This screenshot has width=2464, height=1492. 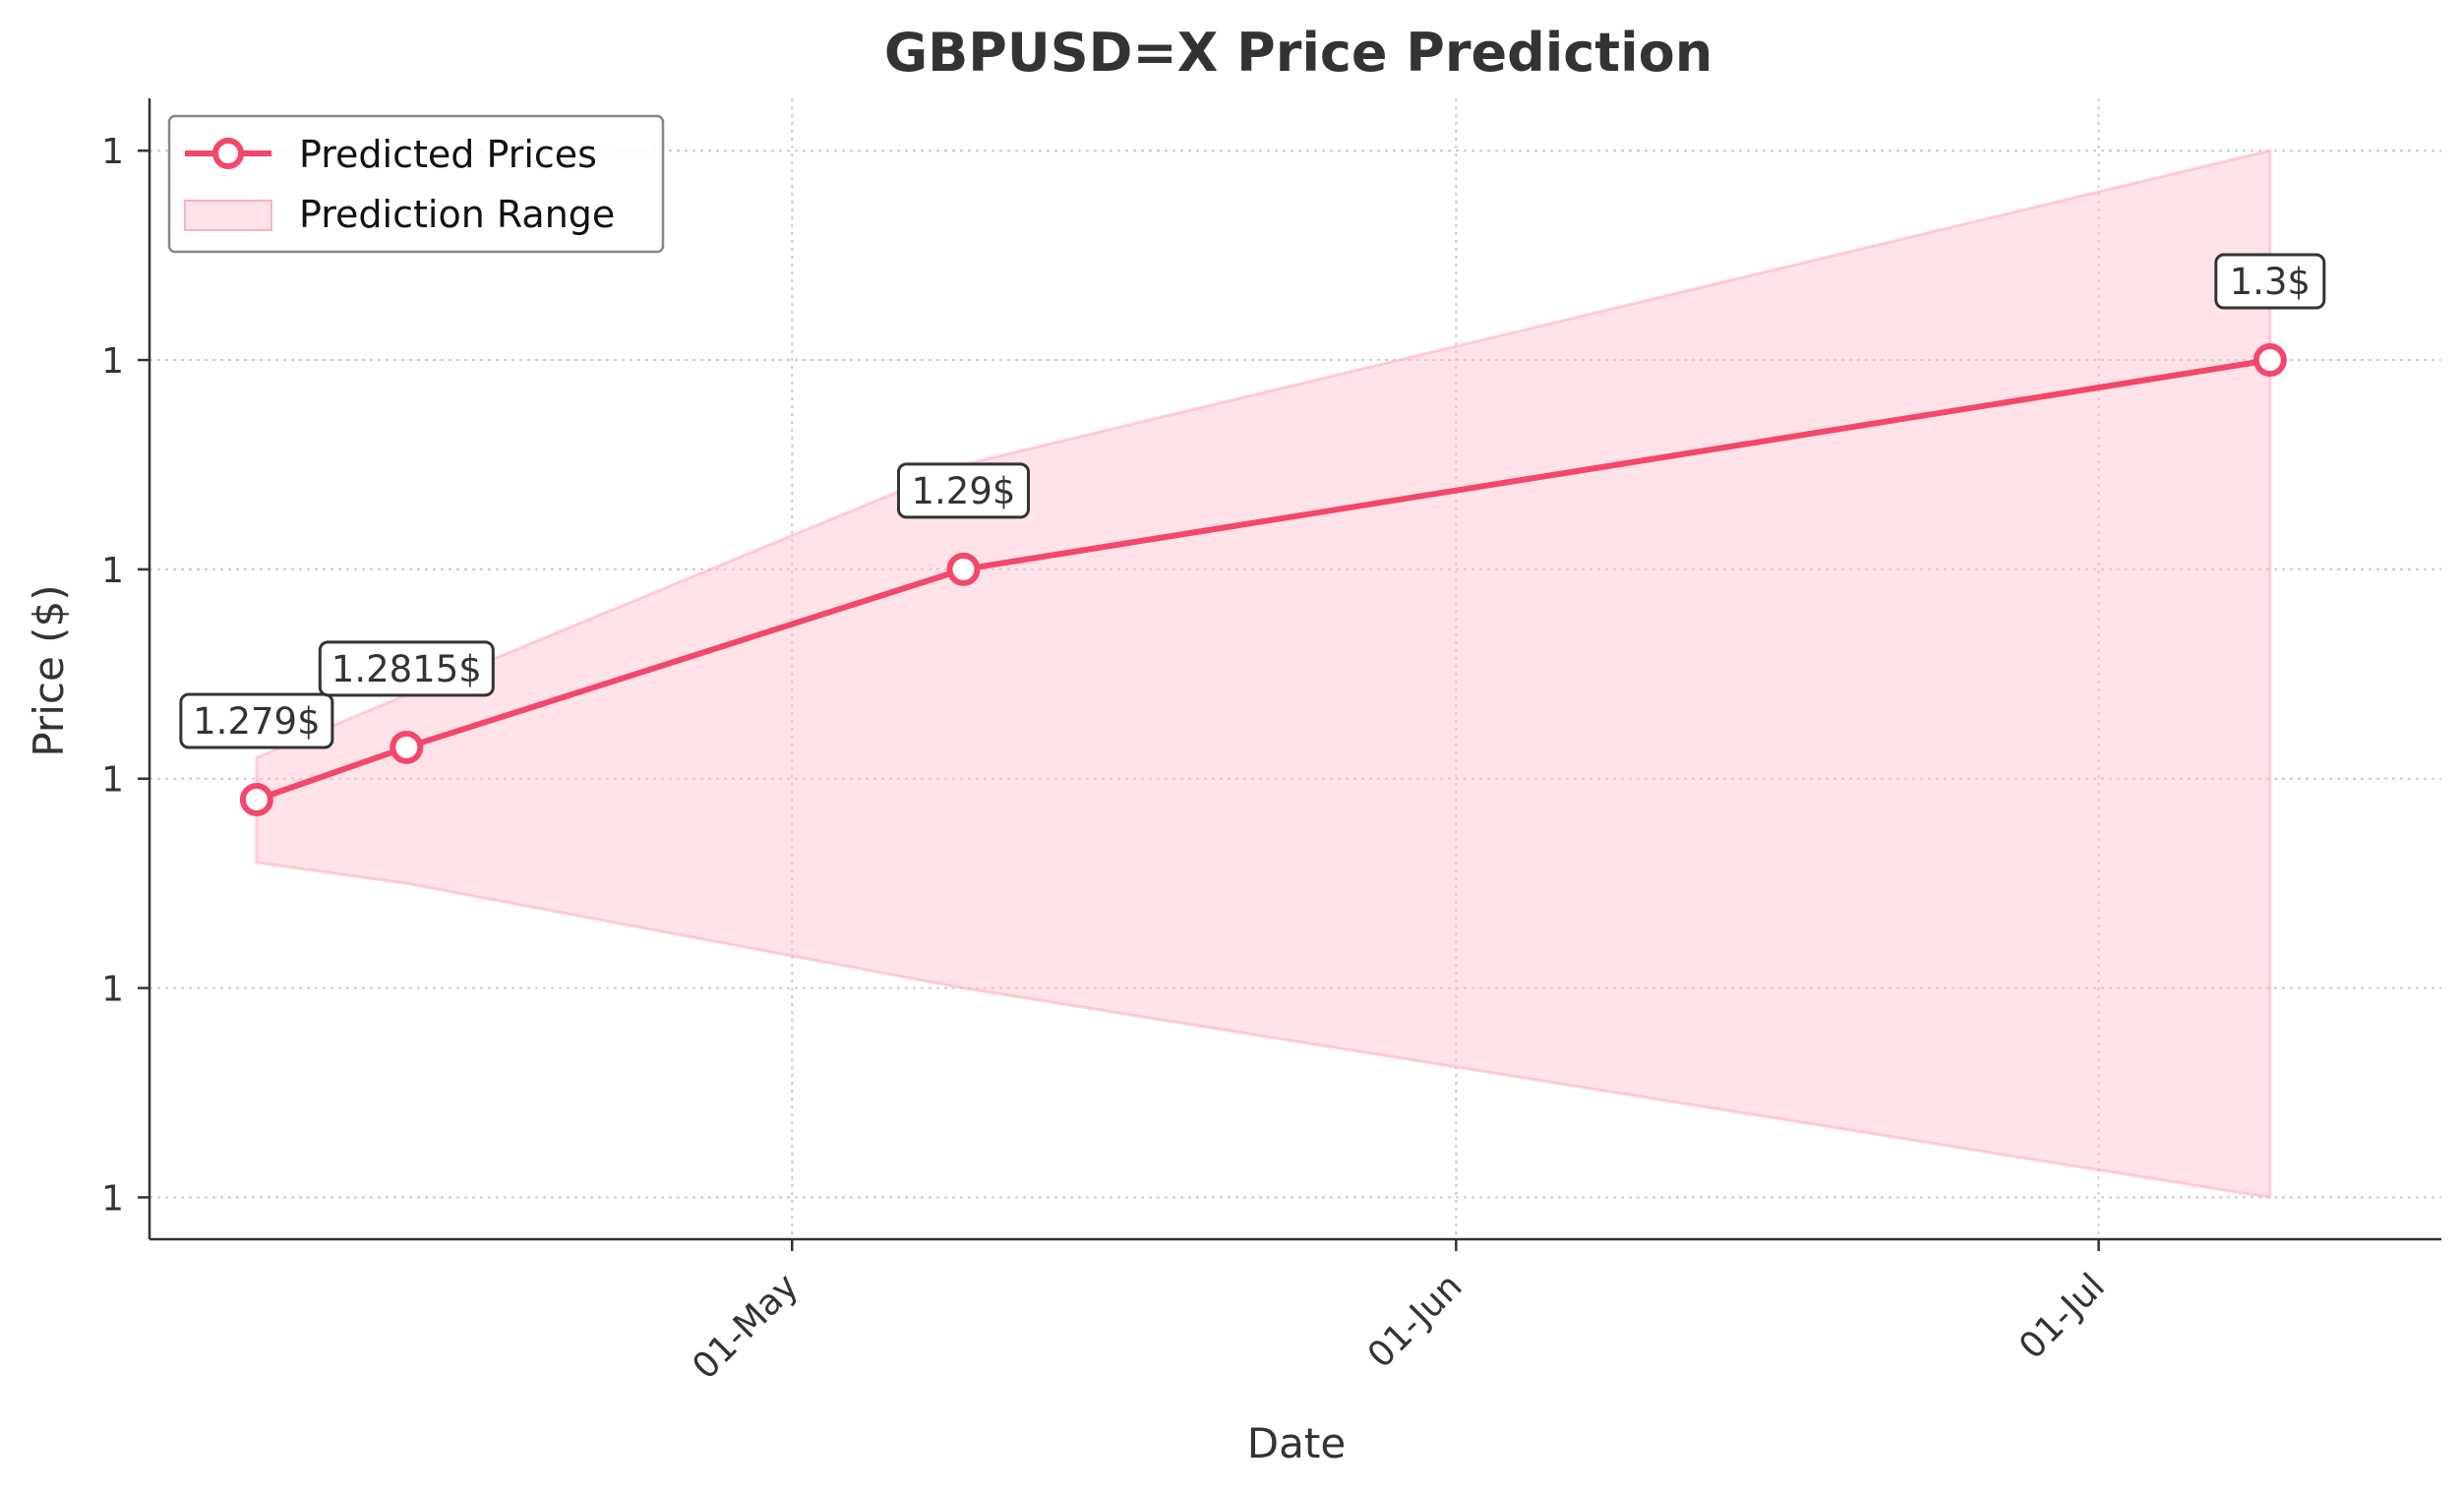 What do you see at coordinates (49, 670) in the screenshot?
I see `y-axis-label: Price ($)` at bounding box center [49, 670].